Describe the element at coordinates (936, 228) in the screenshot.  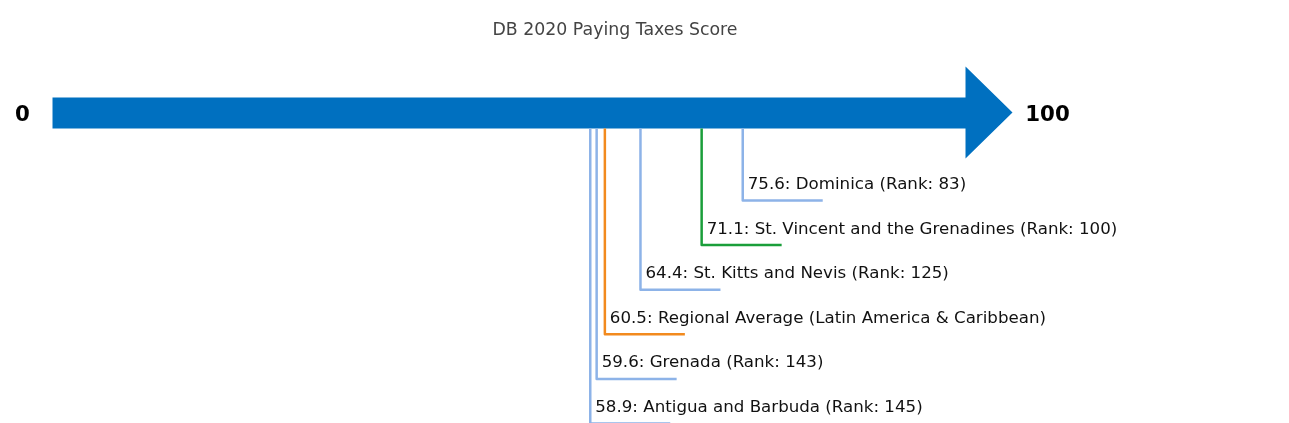
I see `category-label: St. Vincent and the Grenadines (Rank: 100)` at that location.